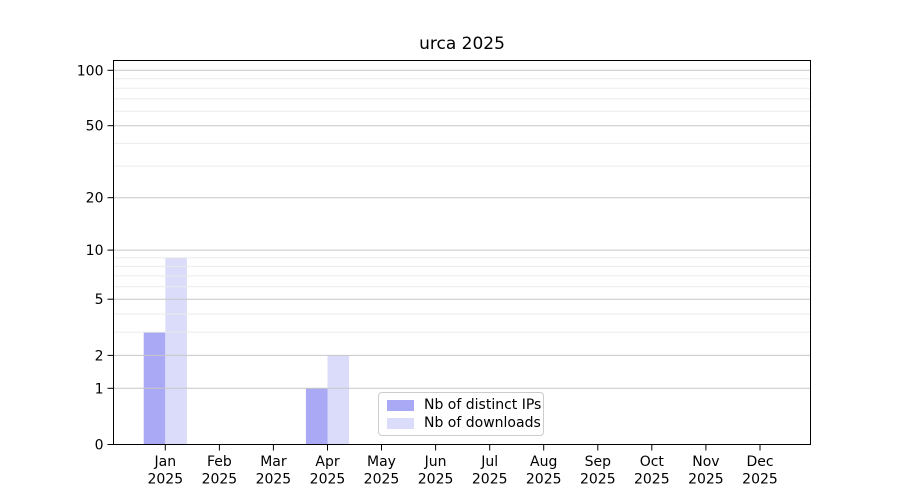  I want to click on y-tick-label: 10, so click(95, 251).